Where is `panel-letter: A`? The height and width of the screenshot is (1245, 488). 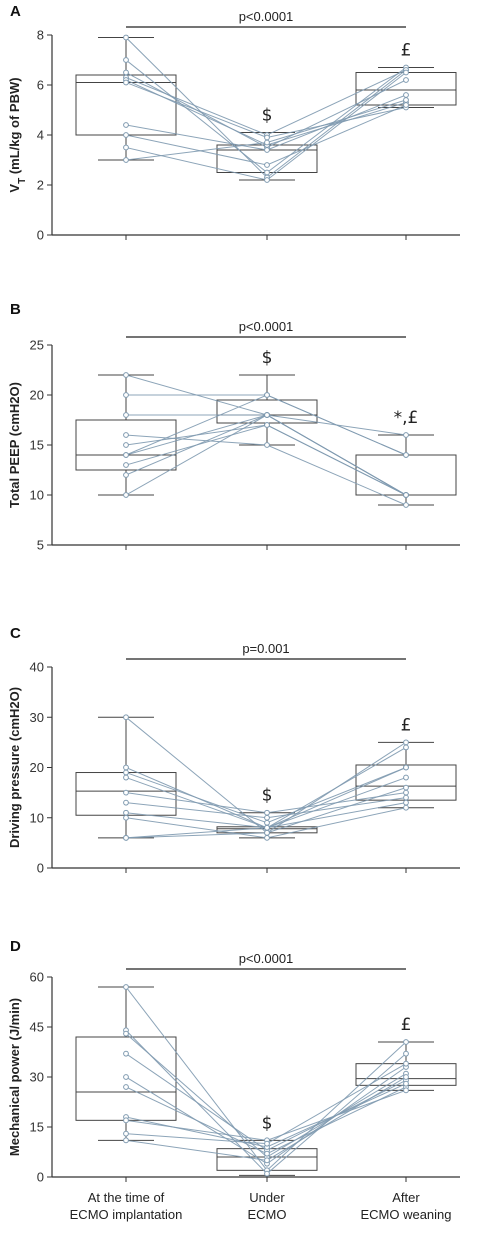 panel-letter: A is located at coordinates (15, 11).